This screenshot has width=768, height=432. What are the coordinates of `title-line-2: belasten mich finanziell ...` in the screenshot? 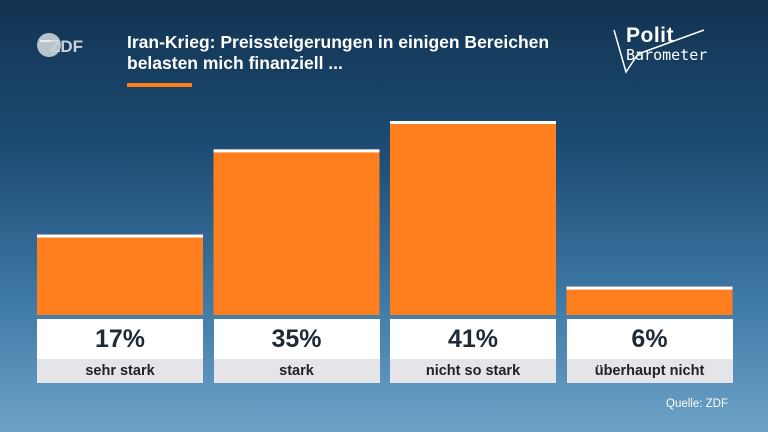 It's located at (235, 63).